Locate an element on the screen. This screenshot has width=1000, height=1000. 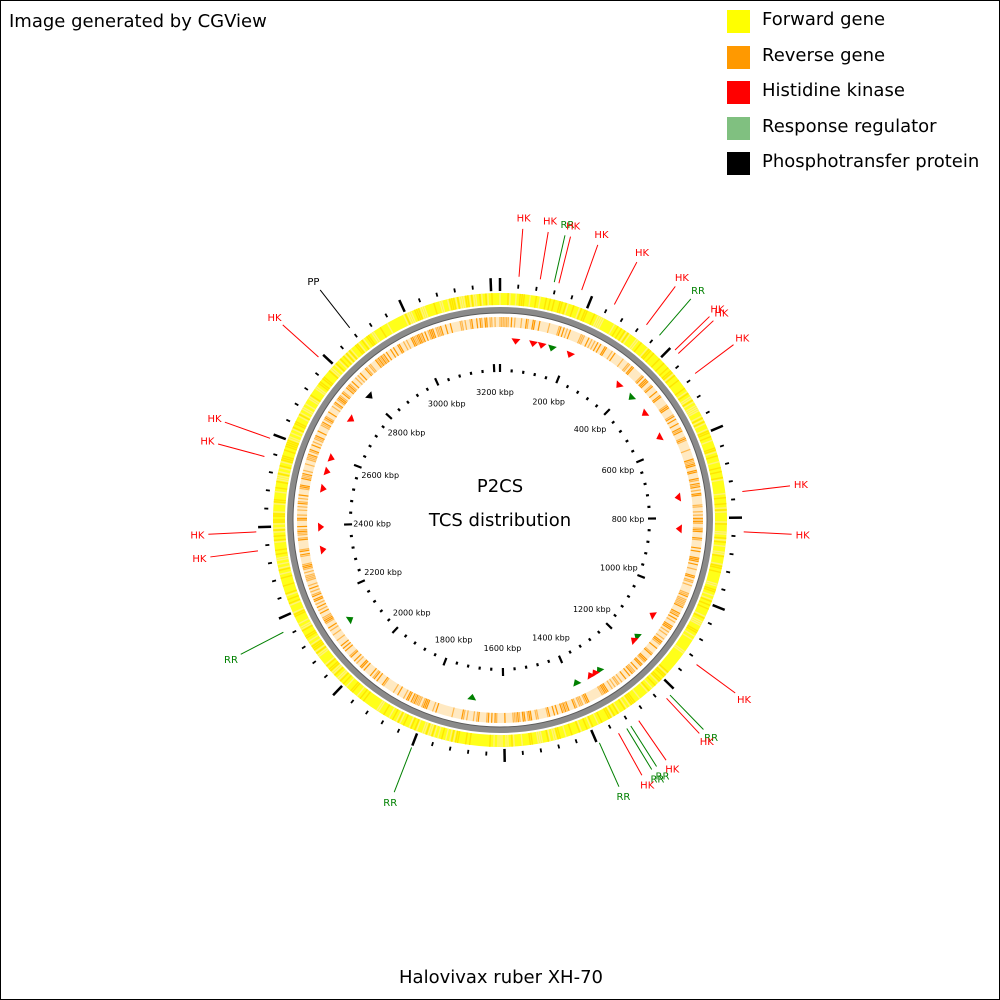
callout-label-rr: RR is located at coordinates (390, 803).